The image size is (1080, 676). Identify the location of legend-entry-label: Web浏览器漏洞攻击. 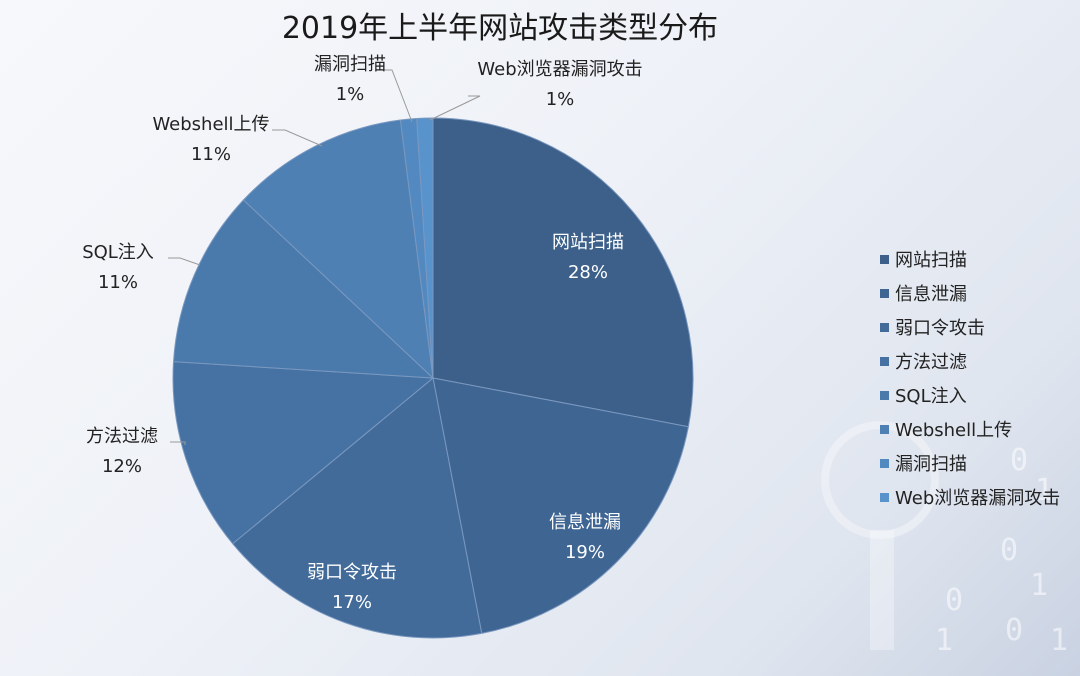
(977, 498).